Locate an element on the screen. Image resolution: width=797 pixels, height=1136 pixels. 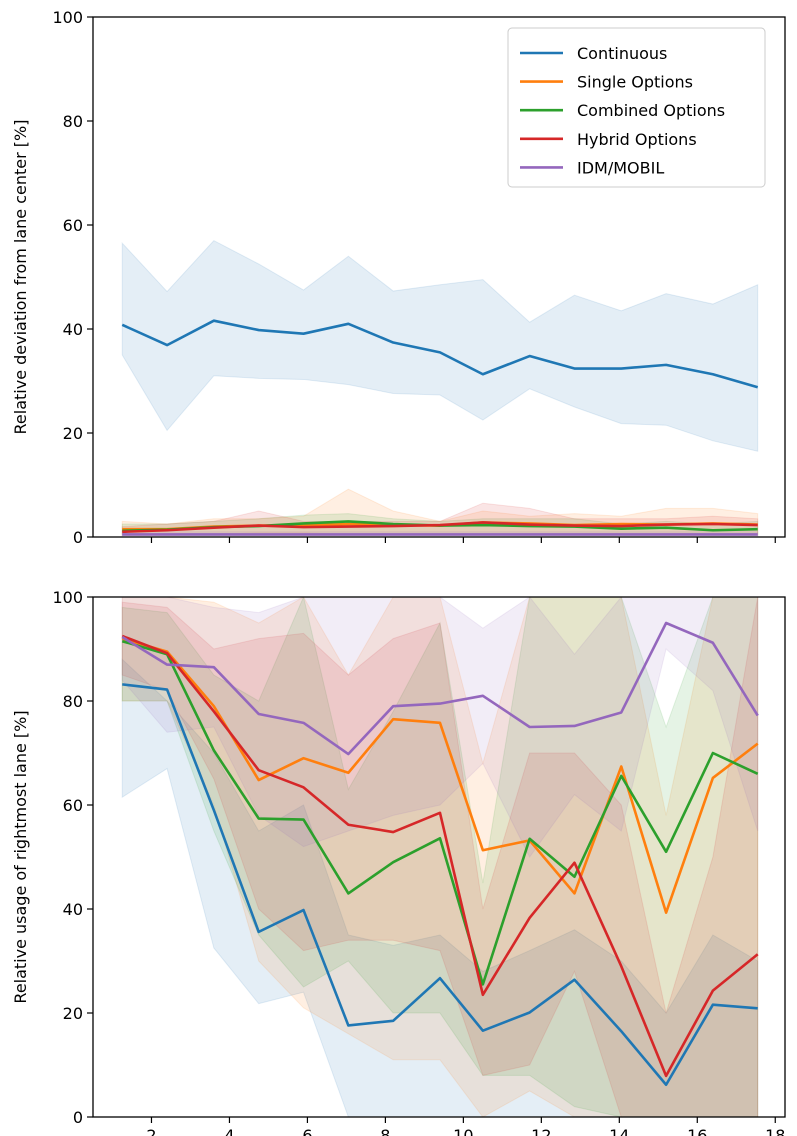
x-tick-label: 10 is located at coordinates (463, 1131).